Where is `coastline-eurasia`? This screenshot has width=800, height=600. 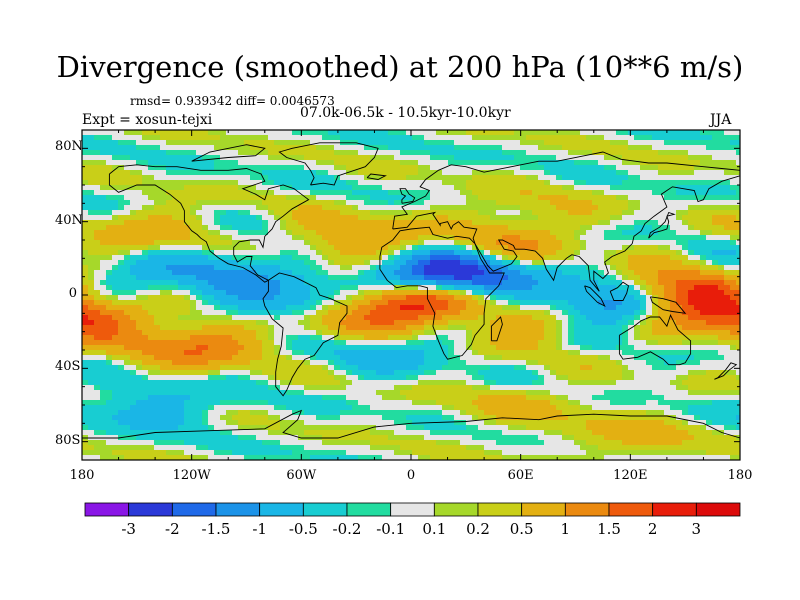 coastline-eurasia is located at coordinates (566, 221).